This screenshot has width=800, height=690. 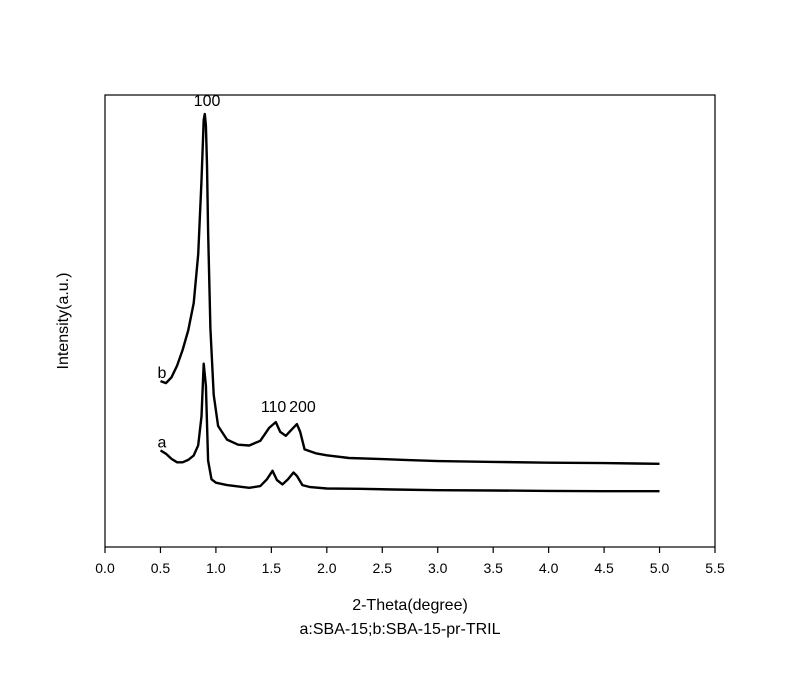 What do you see at coordinates (161, 568) in the screenshot?
I see `x-tick-label: 0.5` at bounding box center [161, 568].